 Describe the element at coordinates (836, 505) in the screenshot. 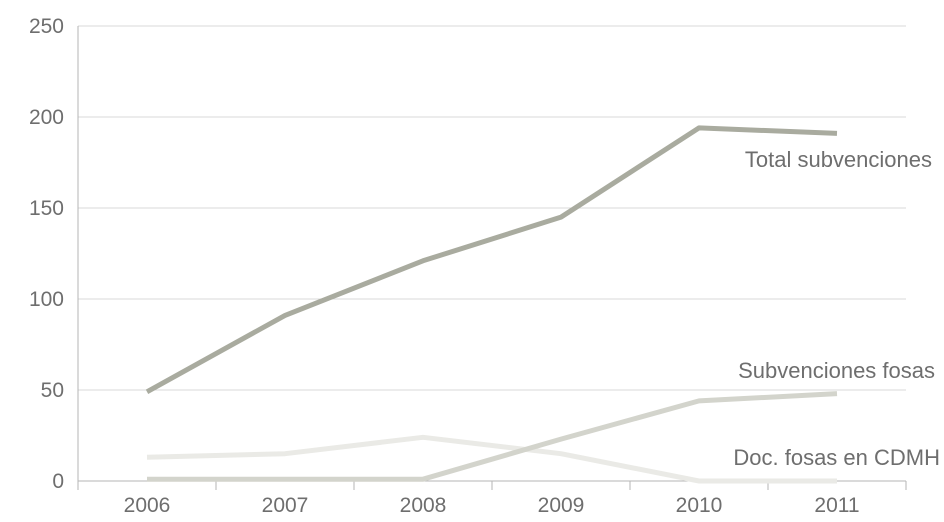

I see `x-tick-label-2011: 2011` at that location.